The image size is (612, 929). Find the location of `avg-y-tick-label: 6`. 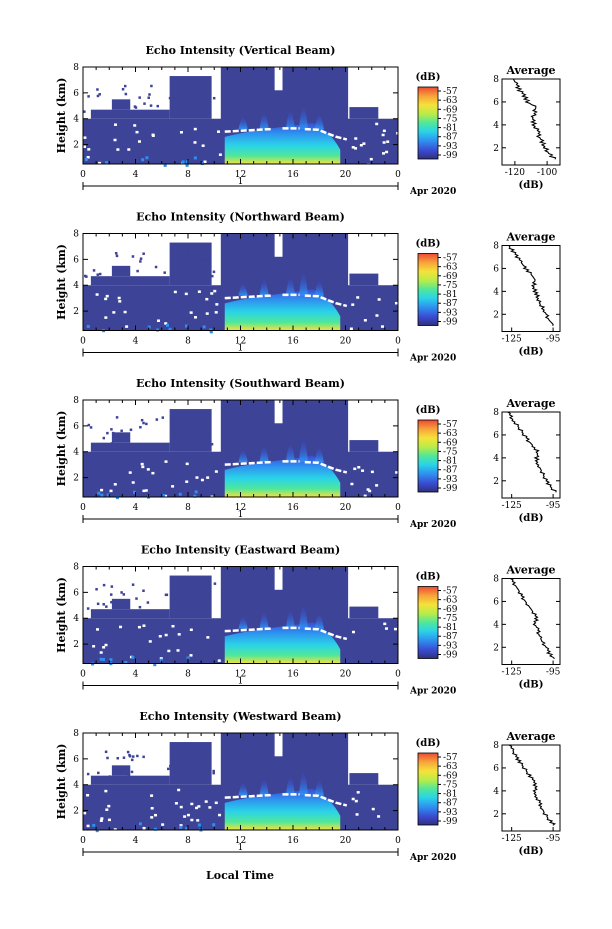

avg-y-tick-label: 6 is located at coordinates (496, 769).